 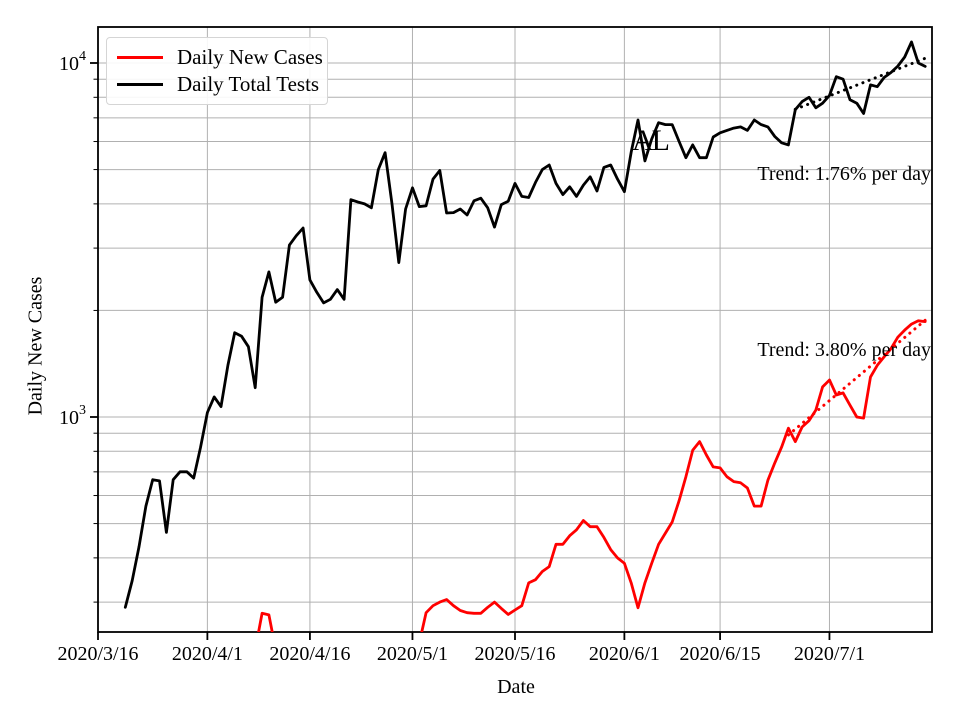 What do you see at coordinates (248, 84) in the screenshot?
I see `legend-label: Daily Total Tests` at bounding box center [248, 84].